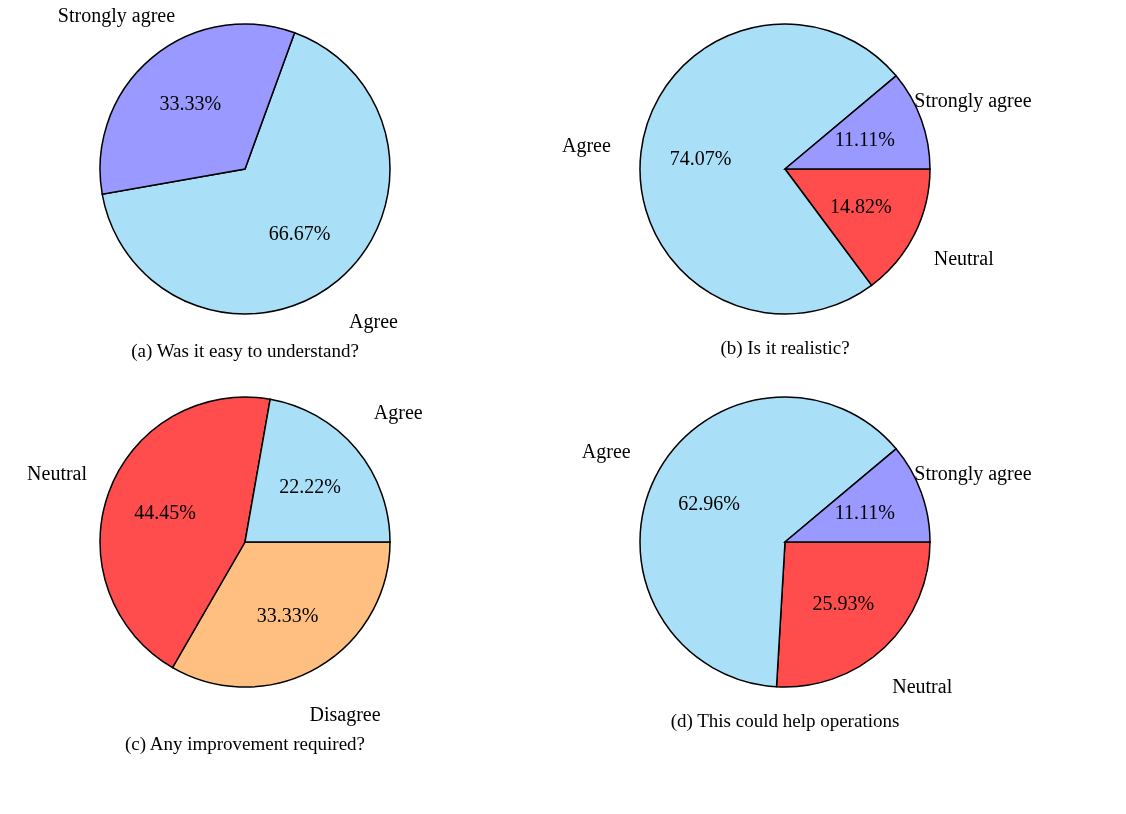  I want to click on data-label: 74.07%, so click(700, 158).